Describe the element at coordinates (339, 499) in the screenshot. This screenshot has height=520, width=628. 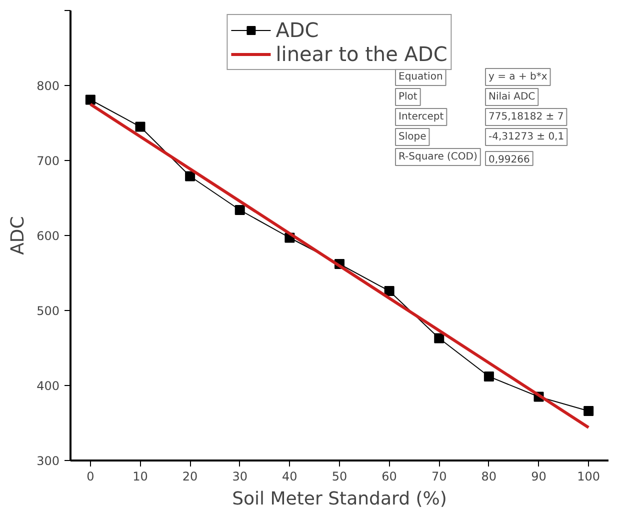
I see `x-axis-title: Soil Meter Standard (%)` at that location.